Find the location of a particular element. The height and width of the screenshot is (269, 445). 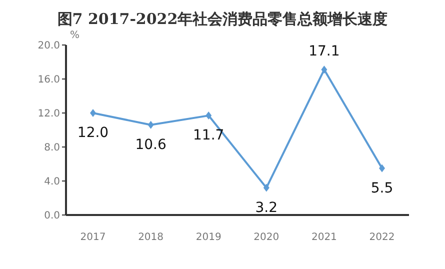

x-tick-label: 2019 is located at coordinates (209, 238).